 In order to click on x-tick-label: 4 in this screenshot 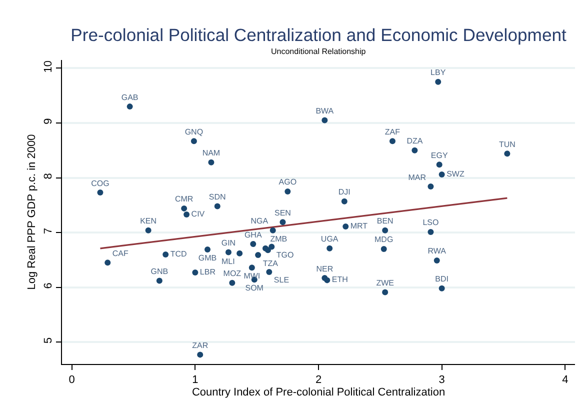, I will do `click(565, 380)`.